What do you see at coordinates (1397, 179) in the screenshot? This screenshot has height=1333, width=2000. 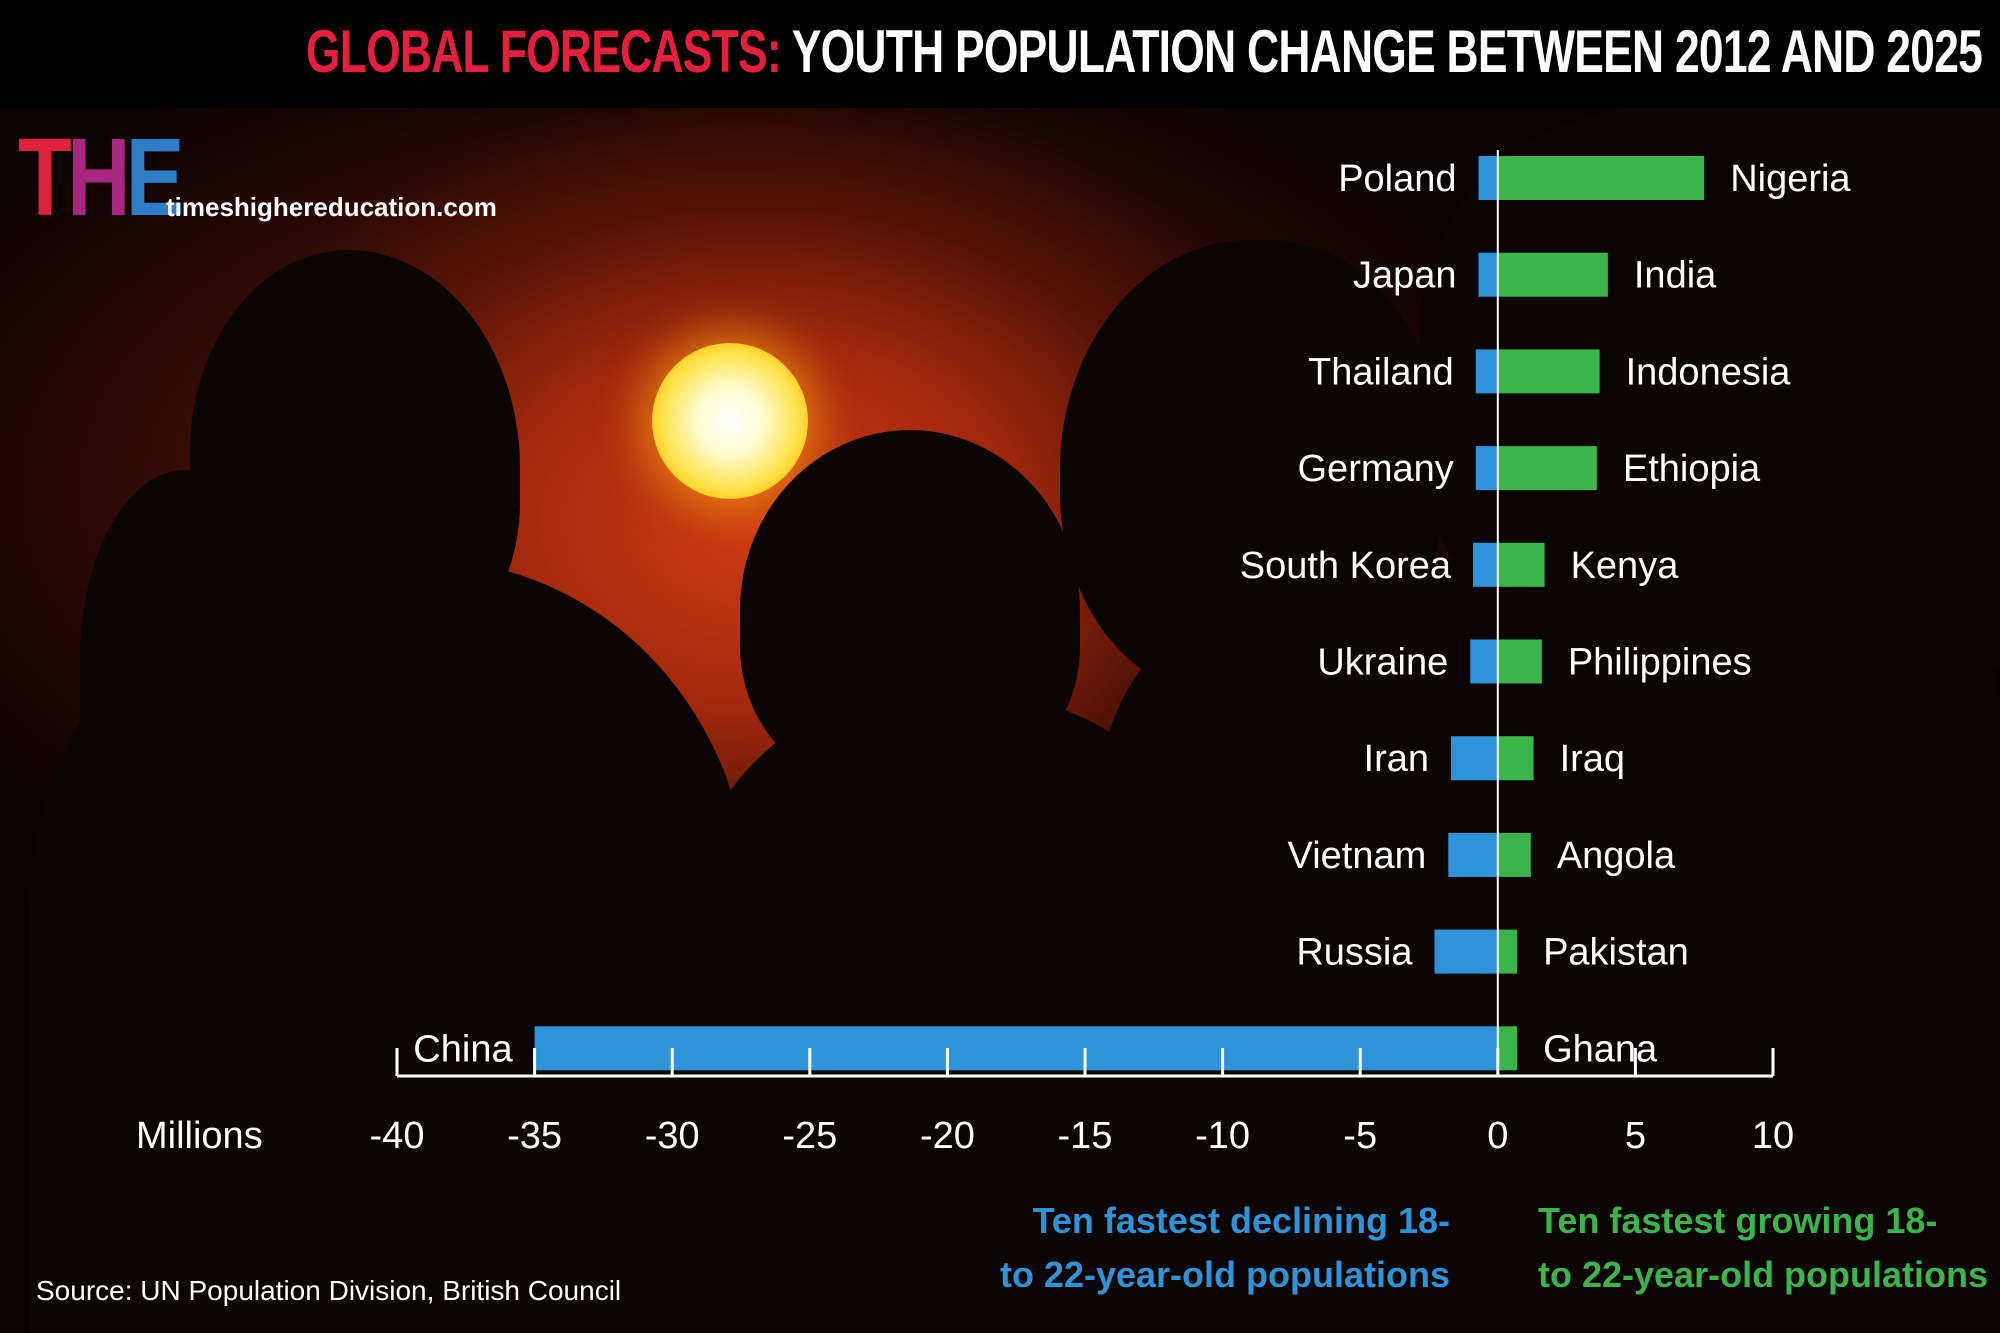 I see `bar-label-declining: Poland` at bounding box center [1397, 179].